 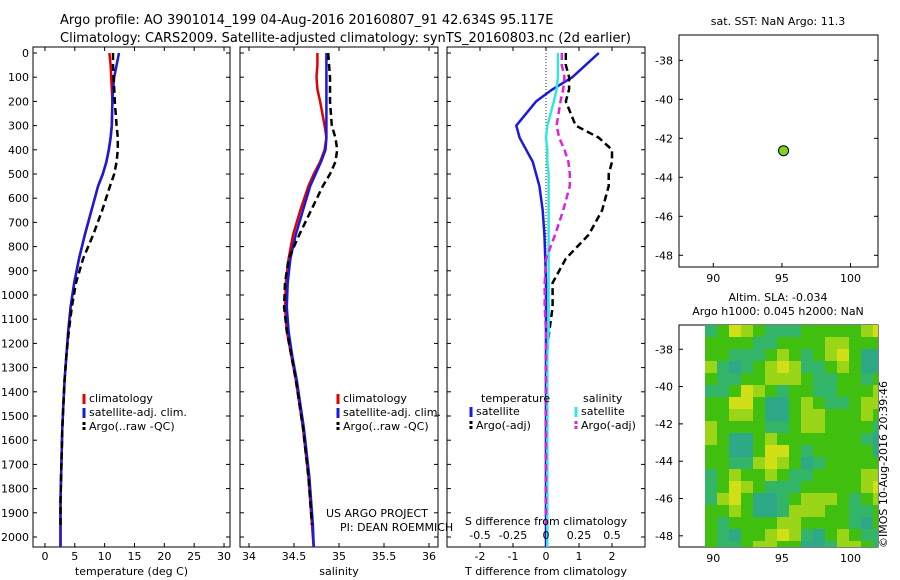 What do you see at coordinates (713, 558) in the screenshot?
I see `map-x-tick-label-sla: 90` at bounding box center [713, 558].